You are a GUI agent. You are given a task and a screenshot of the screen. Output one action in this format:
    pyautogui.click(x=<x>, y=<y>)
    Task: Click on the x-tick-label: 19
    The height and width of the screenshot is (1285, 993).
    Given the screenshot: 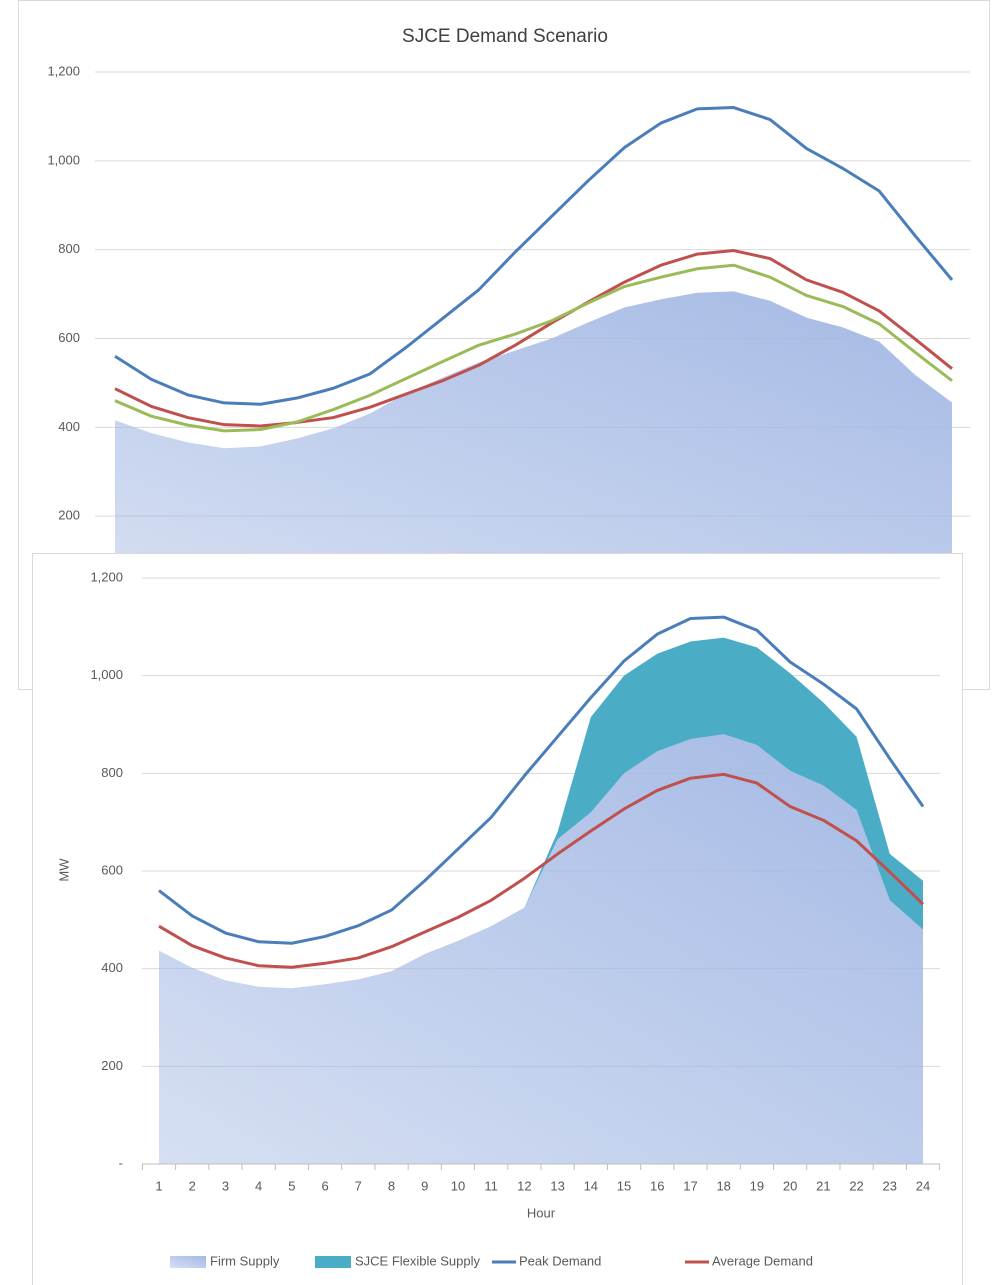 What is the action you would take?
    pyautogui.click(x=757, y=1185)
    